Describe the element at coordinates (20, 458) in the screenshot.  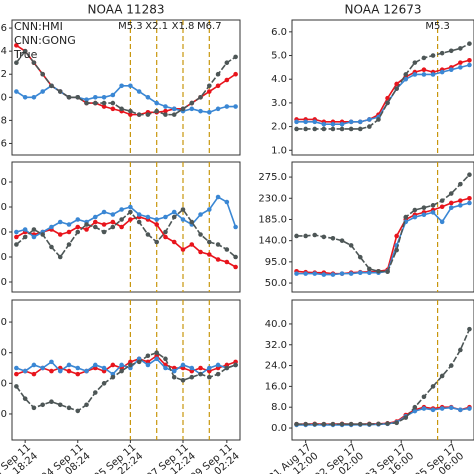
I see `x-tick-label: 02 Sep 1118:24` at that location.